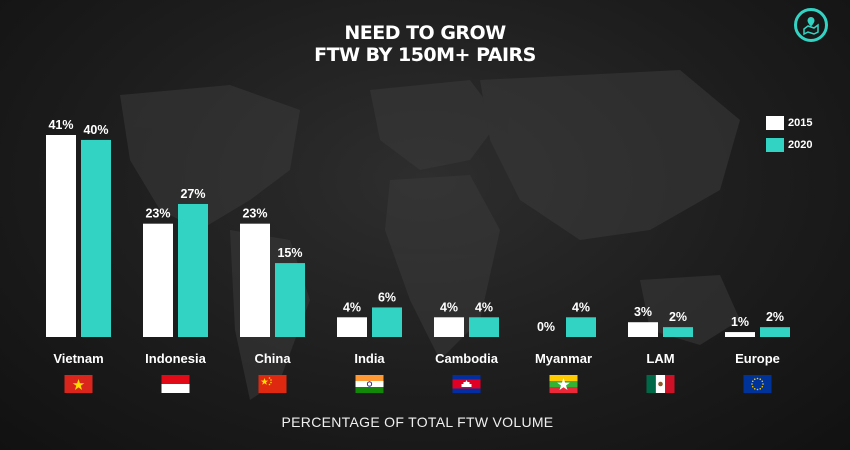 This screenshot has width=850, height=450. What do you see at coordinates (61, 236) in the screenshot?
I see `bar-vietnam-2015` at bounding box center [61, 236].